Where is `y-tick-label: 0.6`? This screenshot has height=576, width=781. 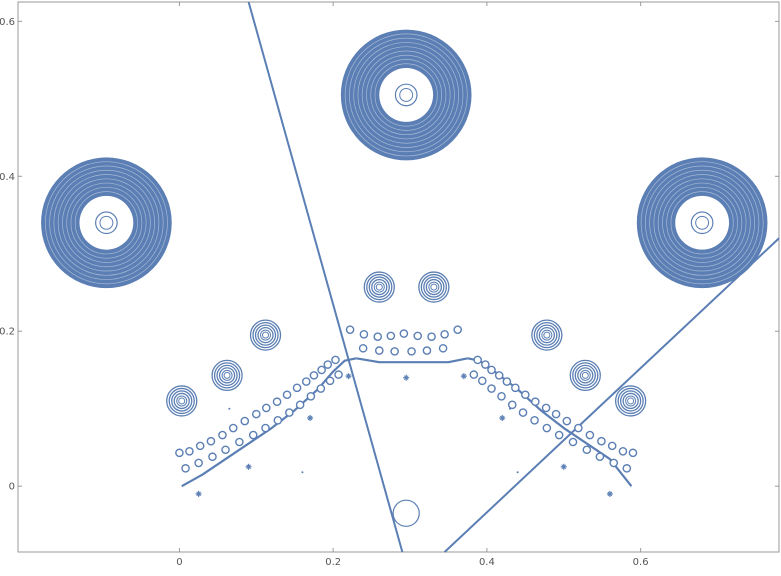 y-tick-label: 0.6 is located at coordinates (7, 22).